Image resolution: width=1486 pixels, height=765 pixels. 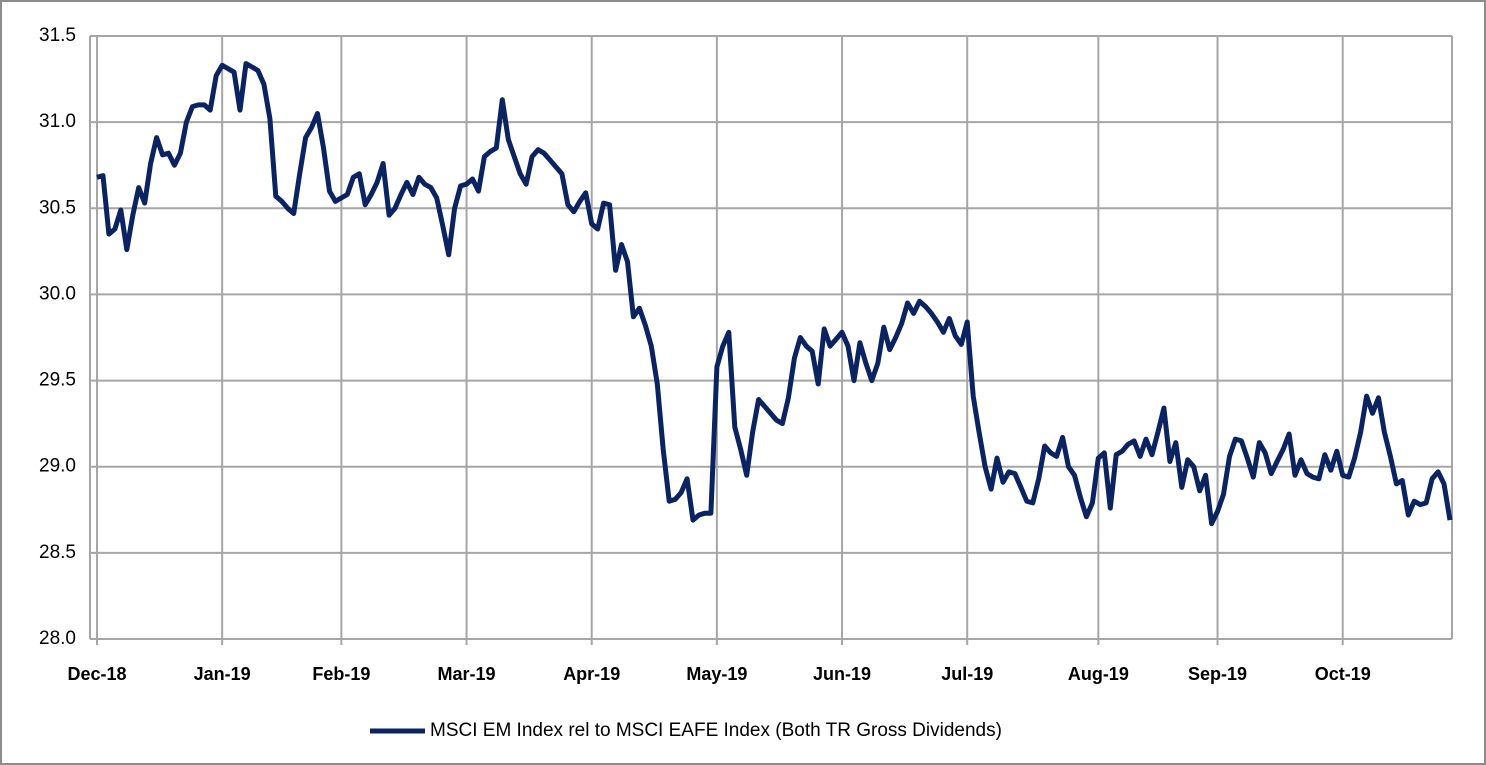 What do you see at coordinates (967, 674) in the screenshot?
I see `x-tick-label: Jul-19` at bounding box center [967, 674].